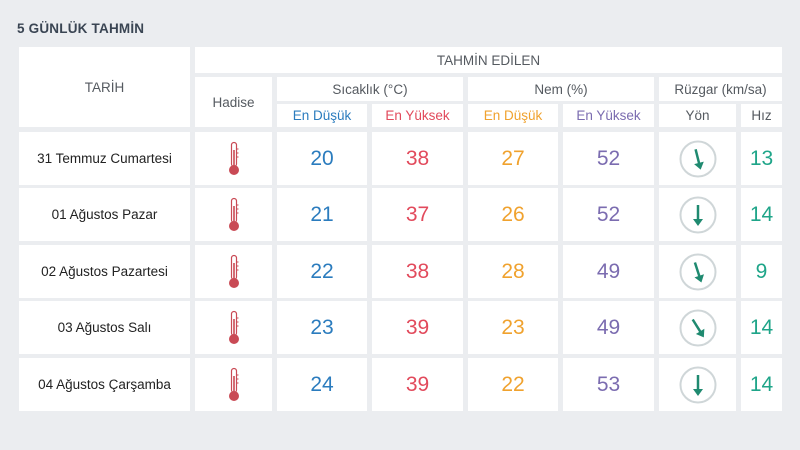 The height and width of the screenshot is (450, 800). I want to click on header-event-label: Hadise, so click(233, 102).